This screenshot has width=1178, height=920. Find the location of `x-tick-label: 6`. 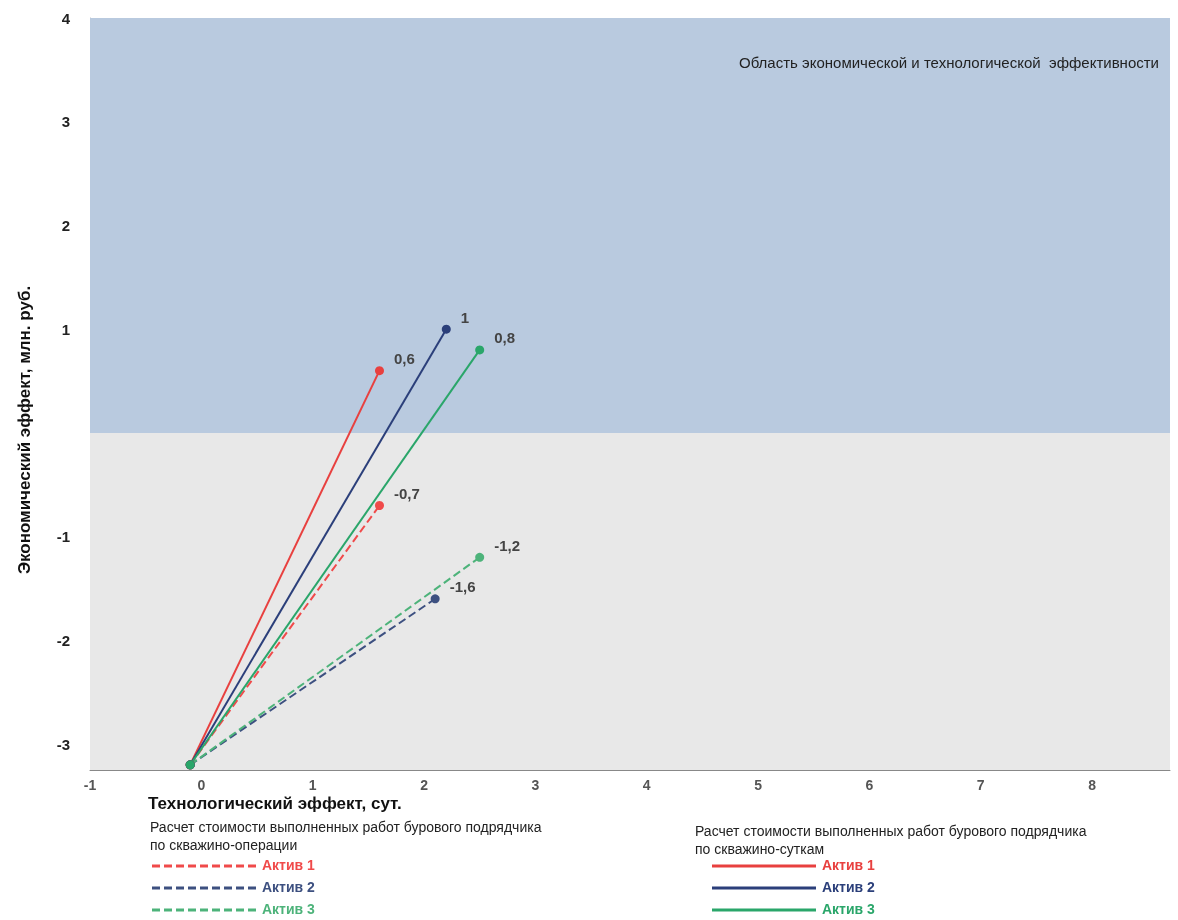

x-tick-label: 6 is located at coordinates (869, 785).